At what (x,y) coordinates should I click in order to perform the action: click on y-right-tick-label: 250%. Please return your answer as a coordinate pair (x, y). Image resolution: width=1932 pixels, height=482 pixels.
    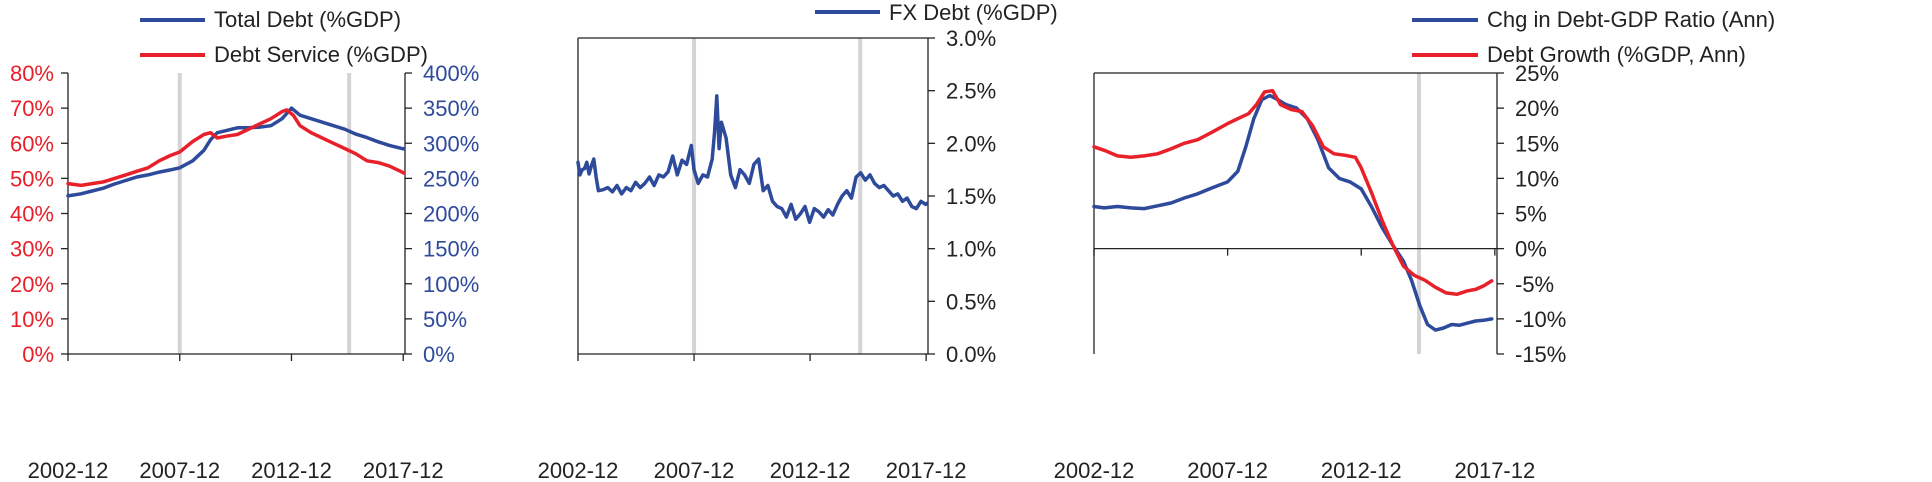
    Looking at the image, I should click on (451, 178).